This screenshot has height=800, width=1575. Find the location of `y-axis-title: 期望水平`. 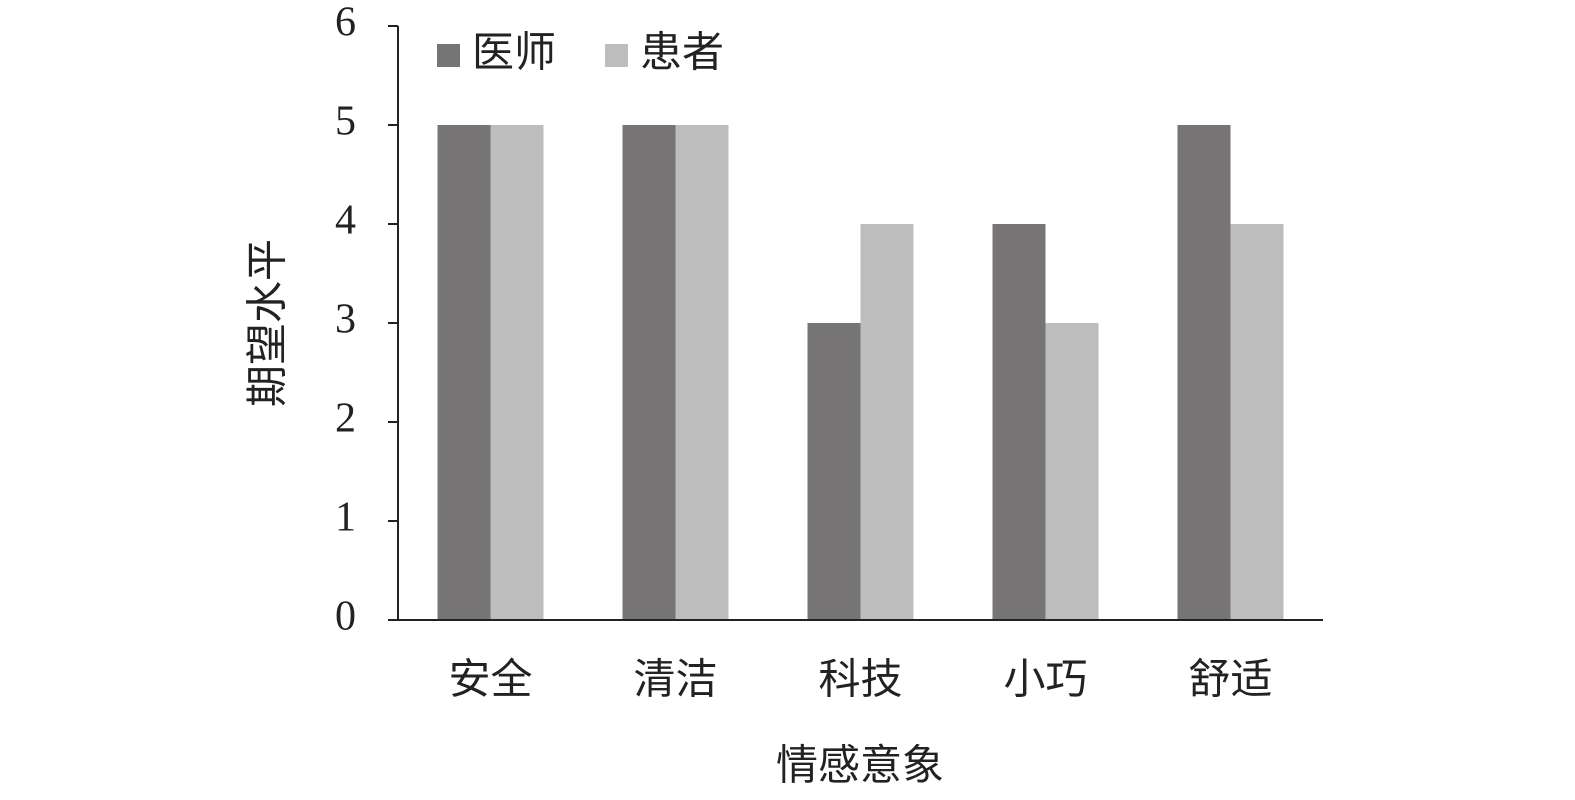

y-axis-title: 期望水平 is located at coordinates (269, 323).